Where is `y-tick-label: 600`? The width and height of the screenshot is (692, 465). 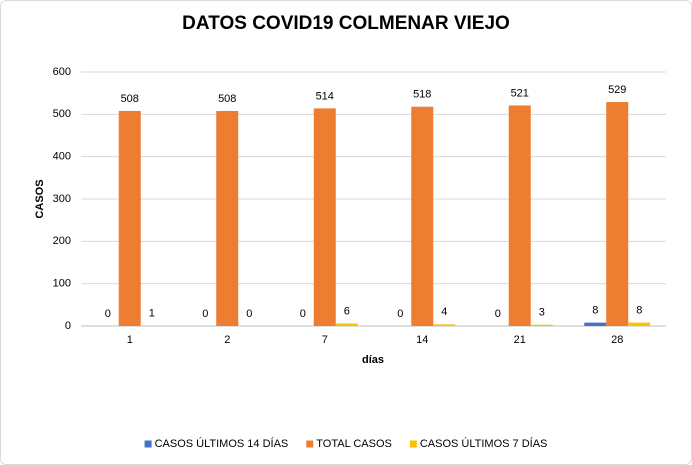
y-tick-label: 600 is located at coordinates (62, 72).